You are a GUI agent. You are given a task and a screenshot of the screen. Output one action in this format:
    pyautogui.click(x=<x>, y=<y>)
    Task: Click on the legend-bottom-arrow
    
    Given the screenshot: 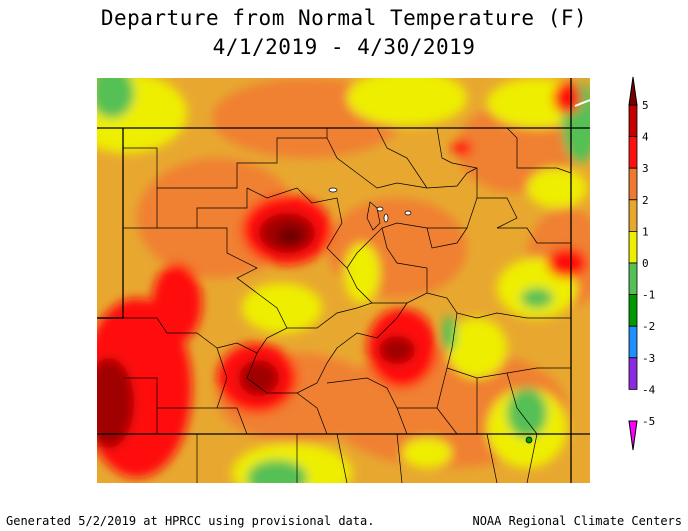 What is the action you would take?
    pyautogui.click(x=633, y=435)
    